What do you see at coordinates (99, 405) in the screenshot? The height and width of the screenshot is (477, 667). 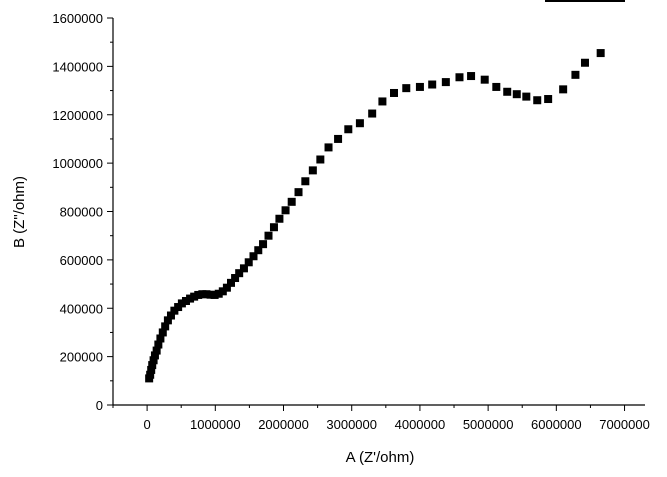 I see `y-tick-label: 0` at bounding box center [99, 405].